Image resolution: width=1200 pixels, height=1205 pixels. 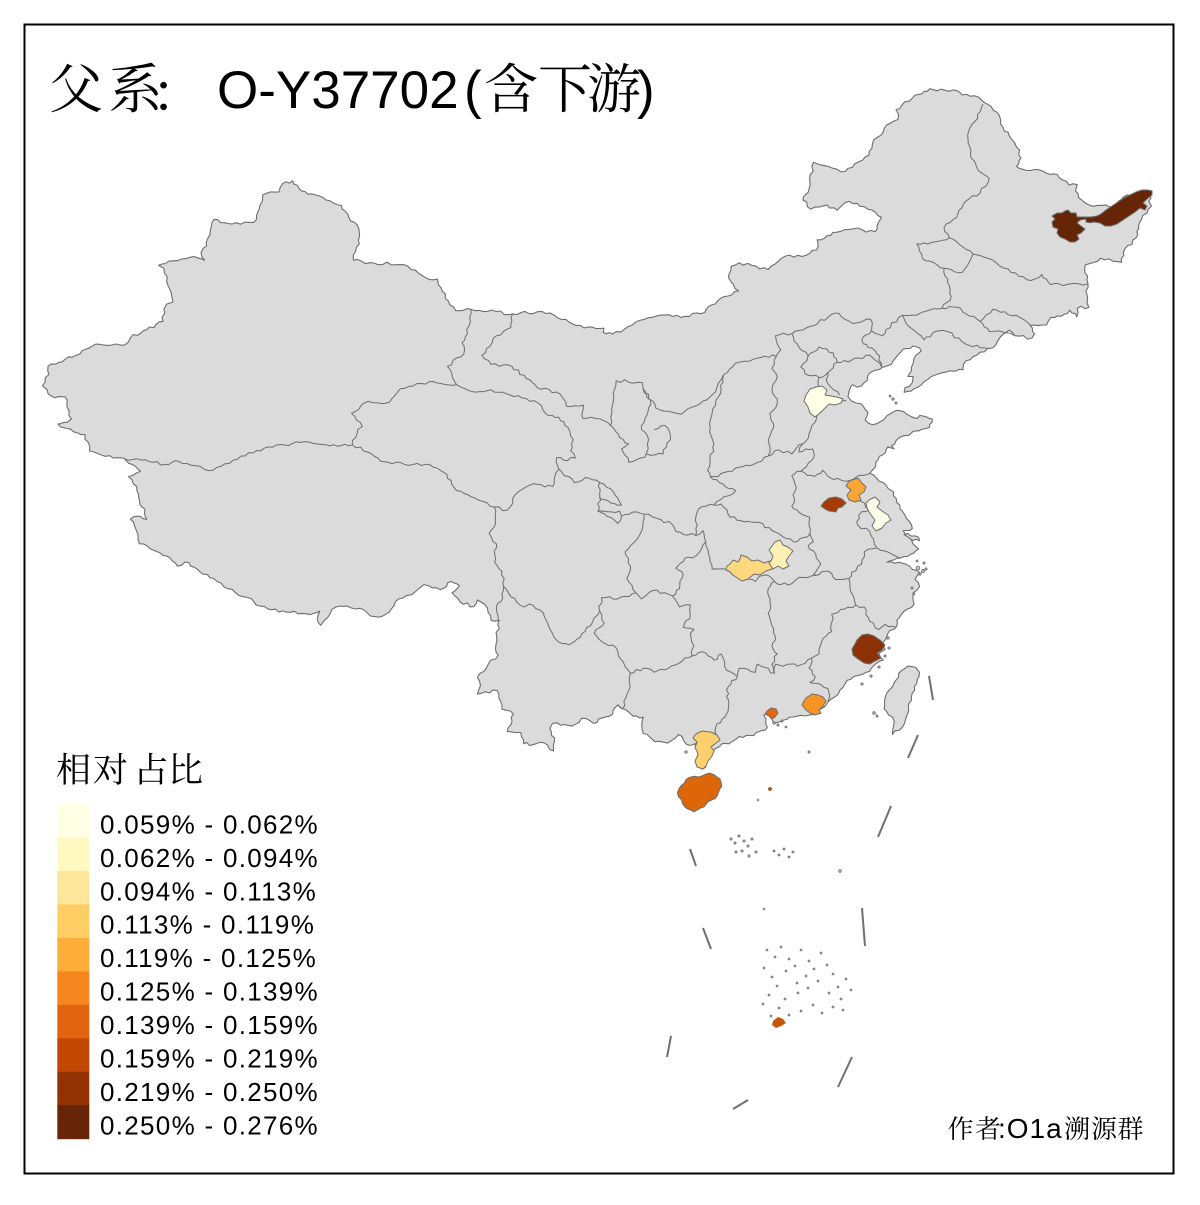 I want to click on svg-text: 0.119% - 0.125%, so click(x=208, y=958).